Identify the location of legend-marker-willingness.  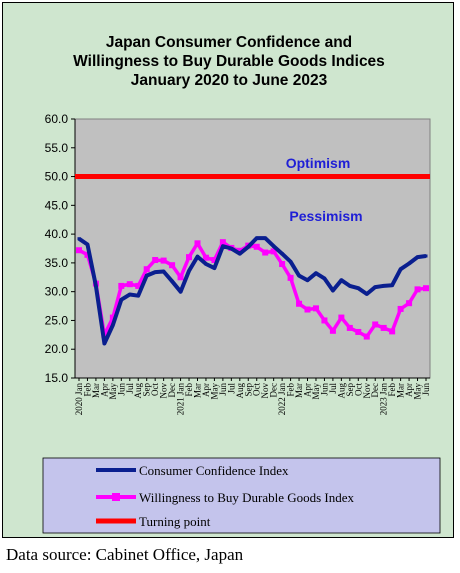
(116, 497).